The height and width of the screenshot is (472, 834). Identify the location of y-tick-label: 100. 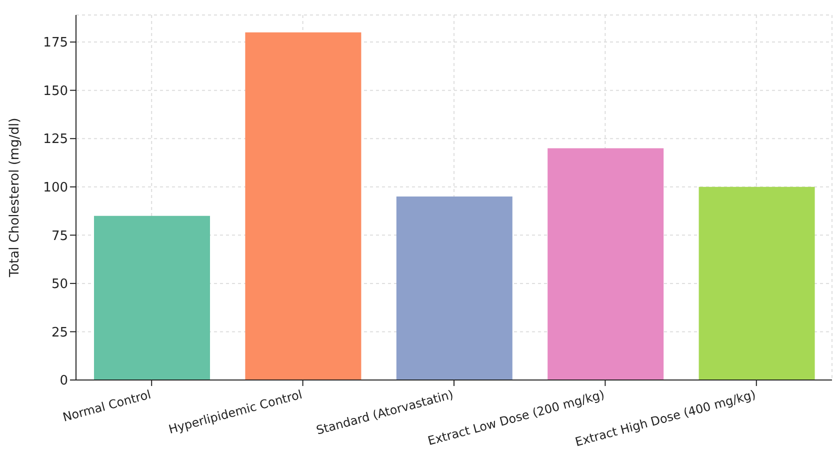
(55, 188).